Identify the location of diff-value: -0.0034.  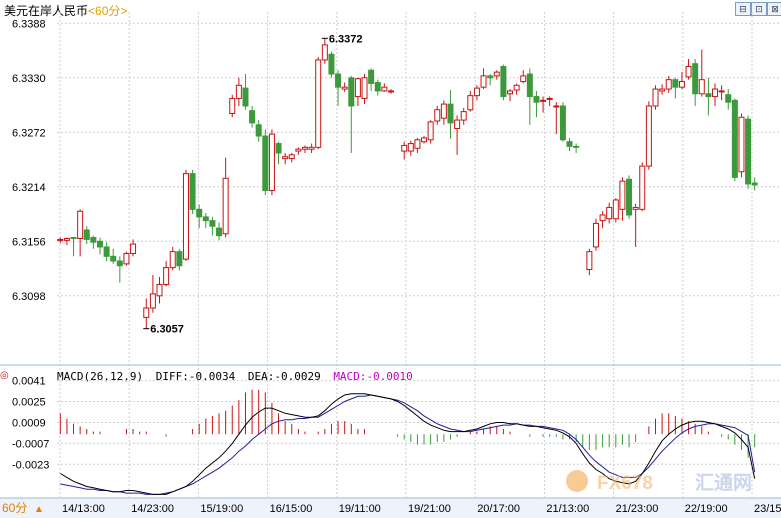
(212, 376).